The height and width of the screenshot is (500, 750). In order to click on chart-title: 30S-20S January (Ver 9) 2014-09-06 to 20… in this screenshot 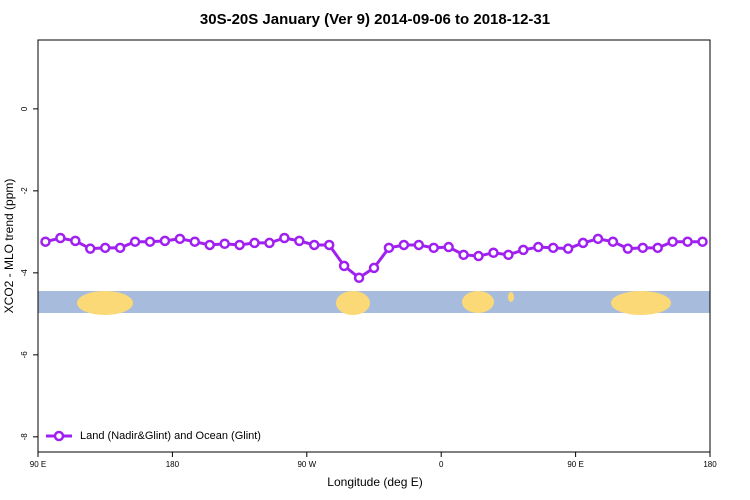, I will do `click(375, 19)`.